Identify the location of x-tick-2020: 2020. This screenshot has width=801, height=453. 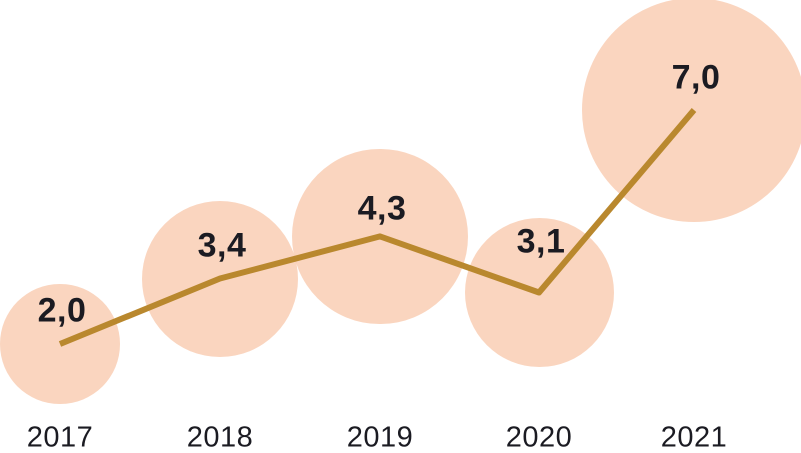
(539, 437).